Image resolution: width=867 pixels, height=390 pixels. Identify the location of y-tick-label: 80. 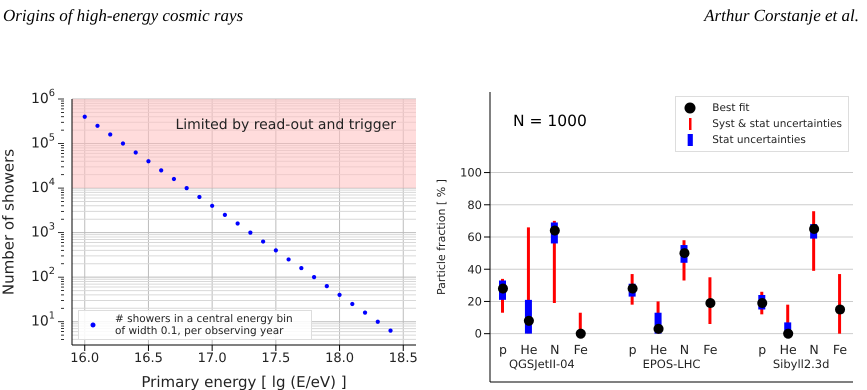
(474, 205).